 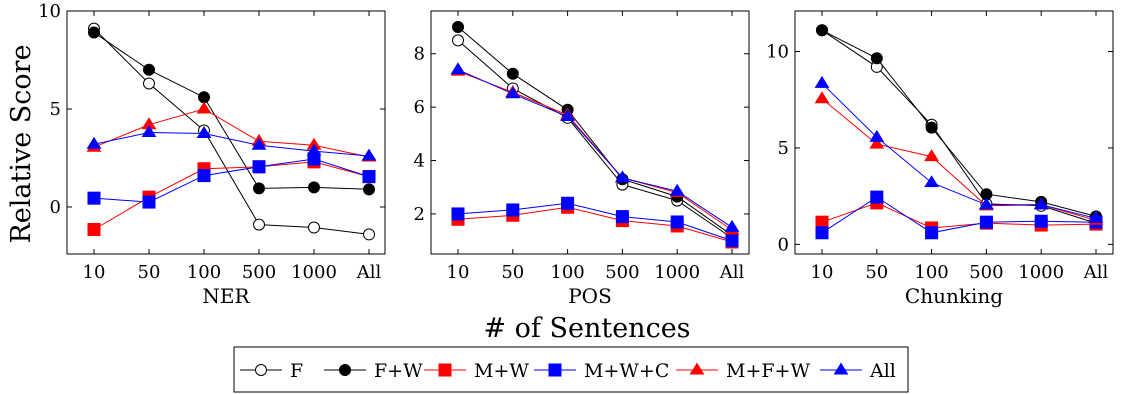 I want to click on y-tick-label: 0, so click(x=55, y=207).